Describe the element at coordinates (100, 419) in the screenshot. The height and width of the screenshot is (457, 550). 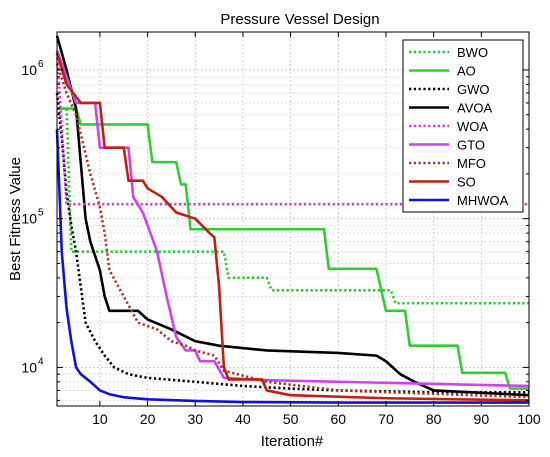
I see `x-tick-label: 10` at that location.